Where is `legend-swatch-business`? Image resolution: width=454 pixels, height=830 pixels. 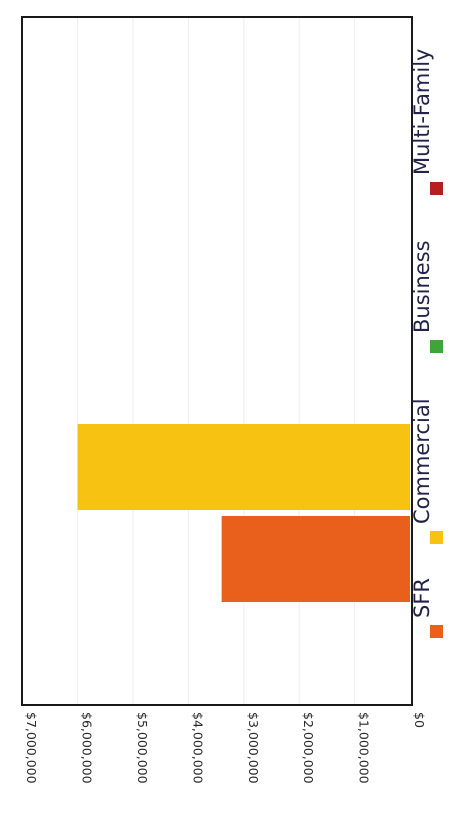 legend-swatch-business is located at coordinates (436, 346).